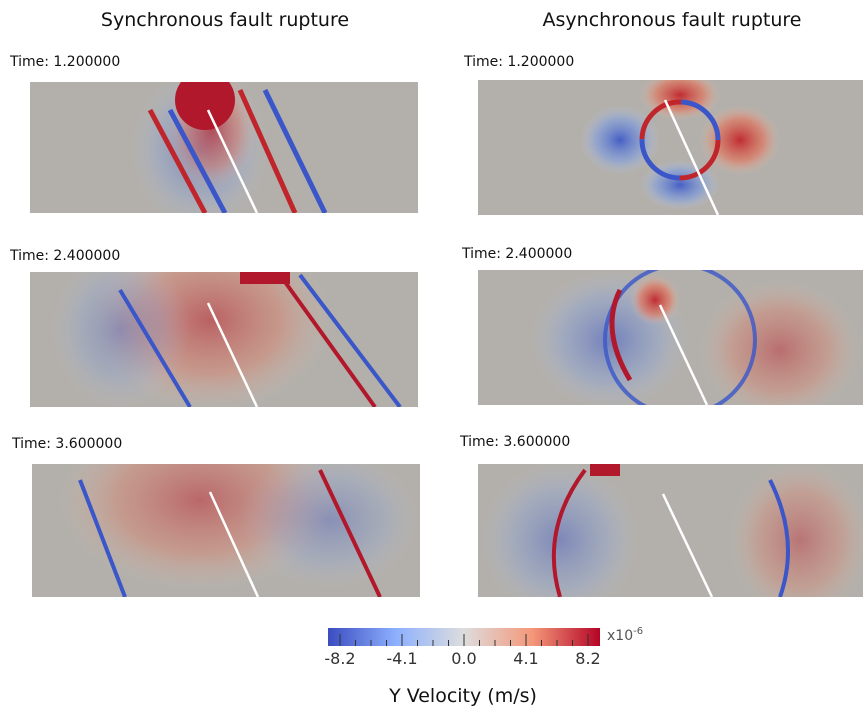 This screenshot has width=863, height=713. What do you see at coordinates (401, 658) in the screenshot?
I see `colorbar-tick-label: -4.1` at bounding box center [401, 658].